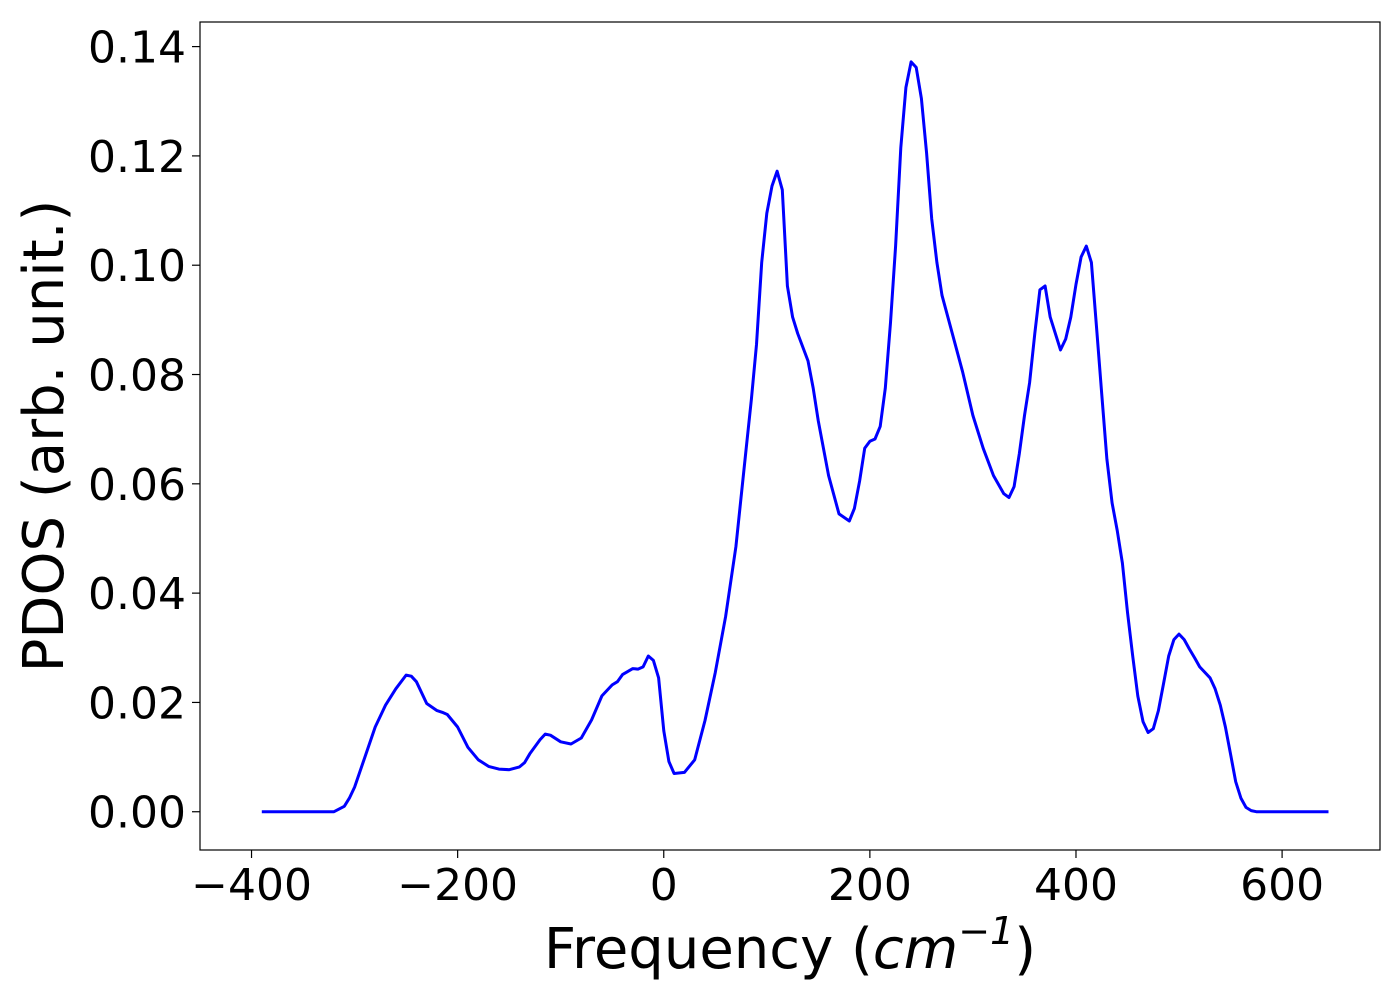 This screenshot has width=1400, height=1000. What do you see at coordinates (137, 157) in the screenshot?
I see `y-tick-label: 0.12` at bounding box center [137, 157].